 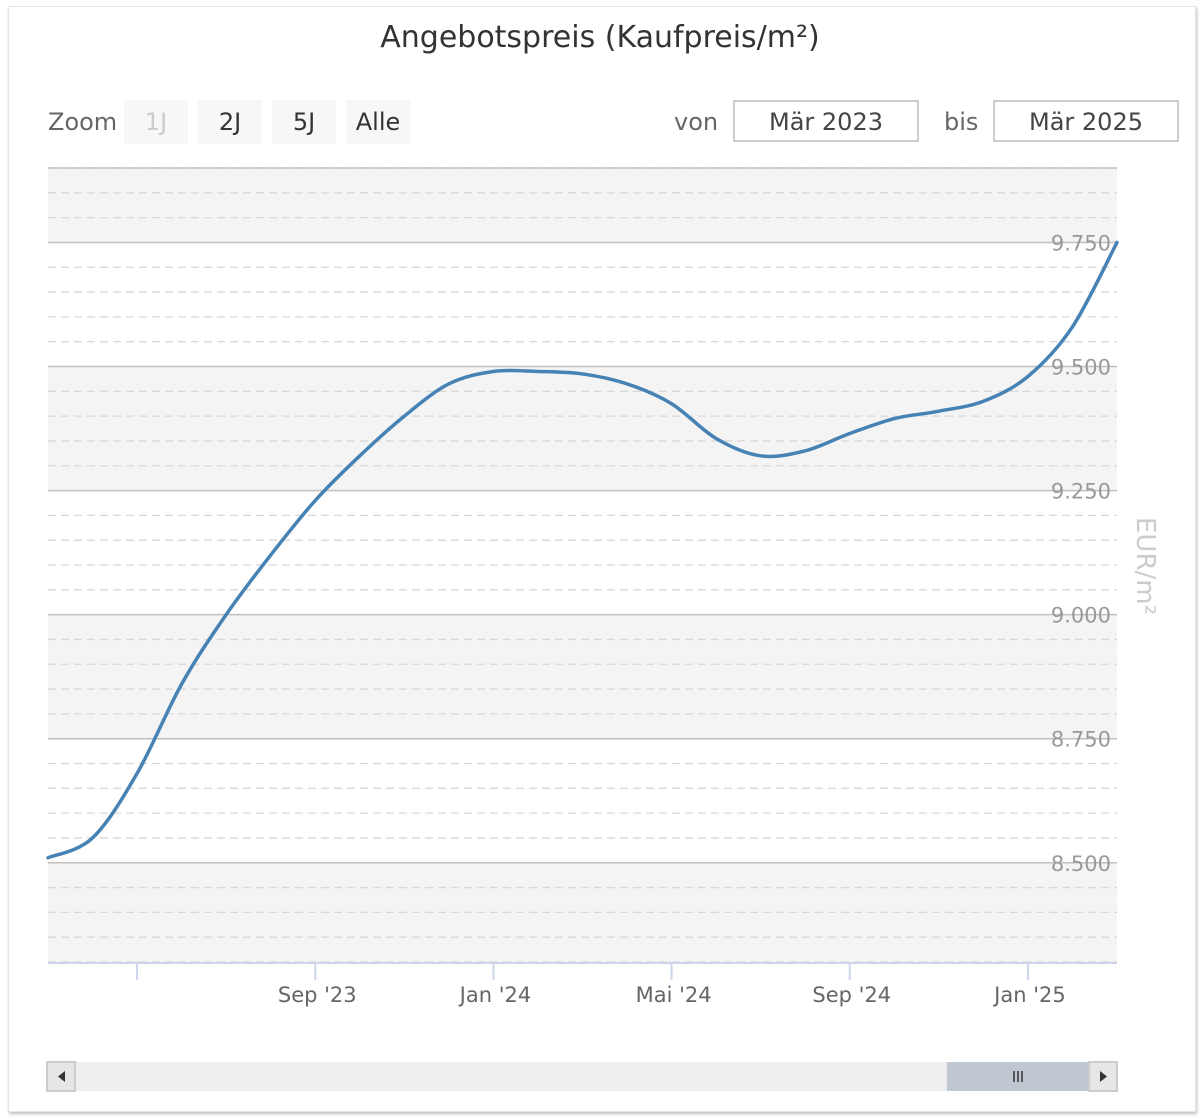 I want to click on arrow-right-icon, so click(x=1103, y=1076).